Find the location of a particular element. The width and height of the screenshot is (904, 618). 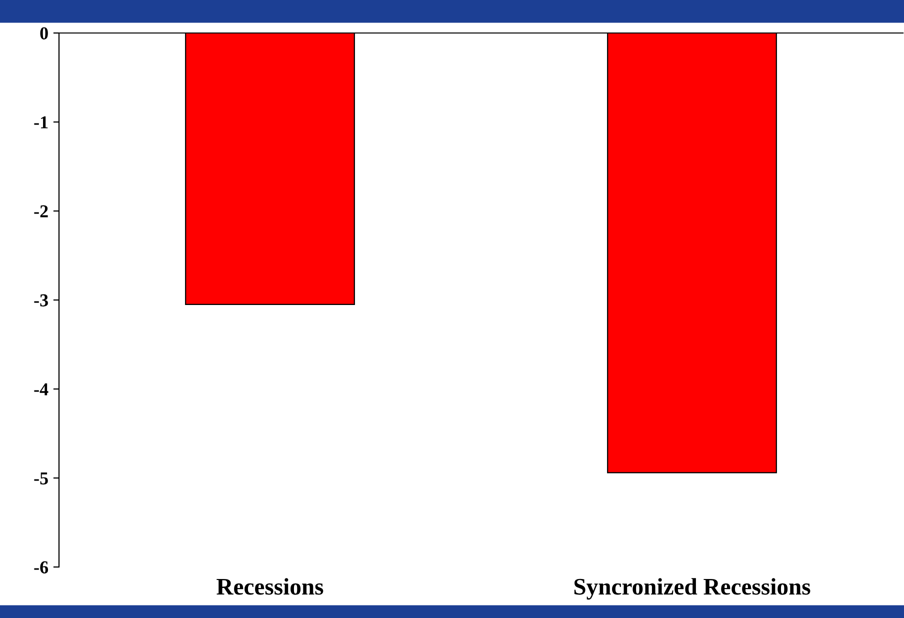

y-tick-label: -4 is located at coordinates (41, 389).